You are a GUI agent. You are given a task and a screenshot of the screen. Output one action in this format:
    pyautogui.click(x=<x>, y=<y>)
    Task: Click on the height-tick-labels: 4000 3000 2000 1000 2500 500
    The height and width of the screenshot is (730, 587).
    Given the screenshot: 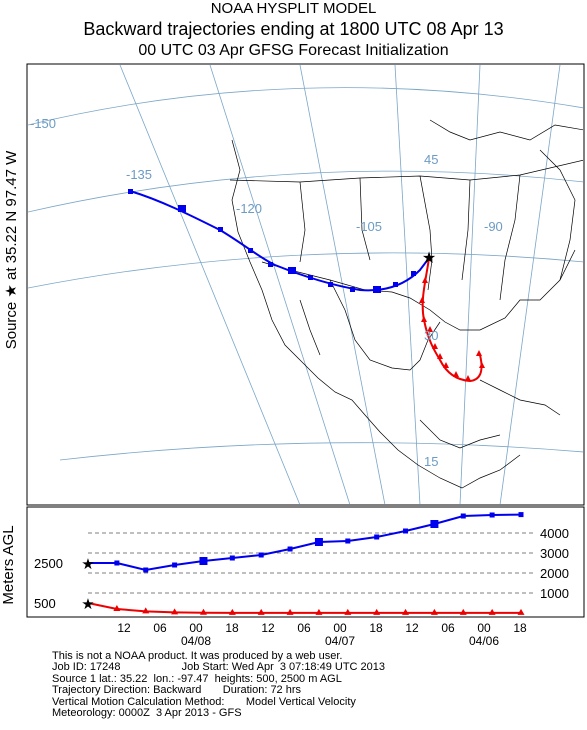 What is the action you would take?
    pyautogui.click(x=301, y=568)
    